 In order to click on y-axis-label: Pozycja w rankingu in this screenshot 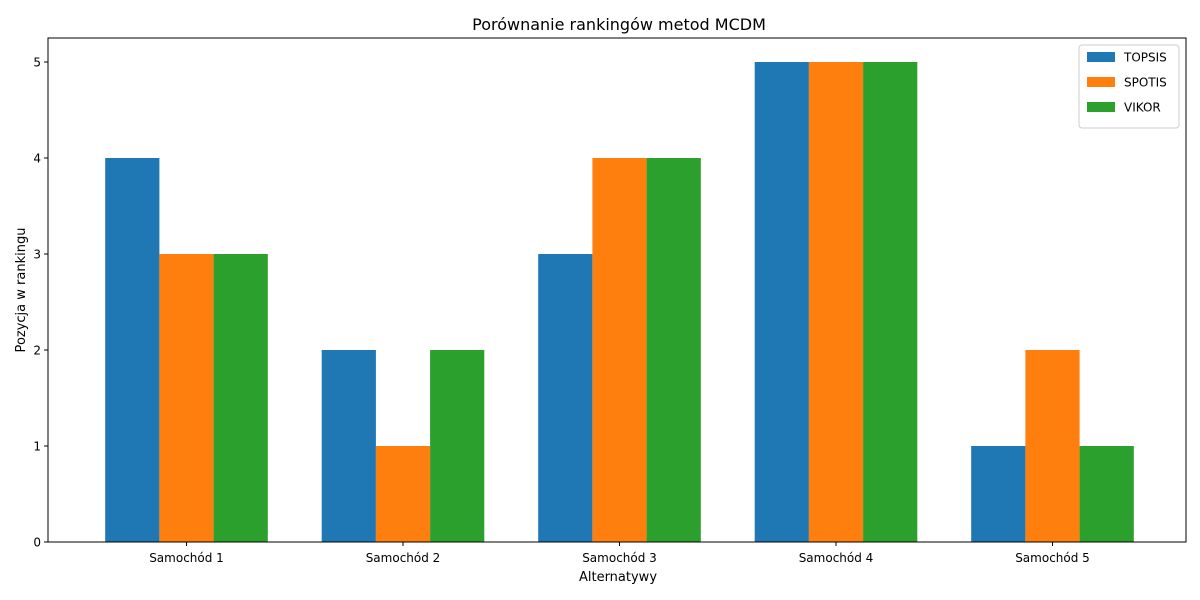, I will do `click(21, 290)`.